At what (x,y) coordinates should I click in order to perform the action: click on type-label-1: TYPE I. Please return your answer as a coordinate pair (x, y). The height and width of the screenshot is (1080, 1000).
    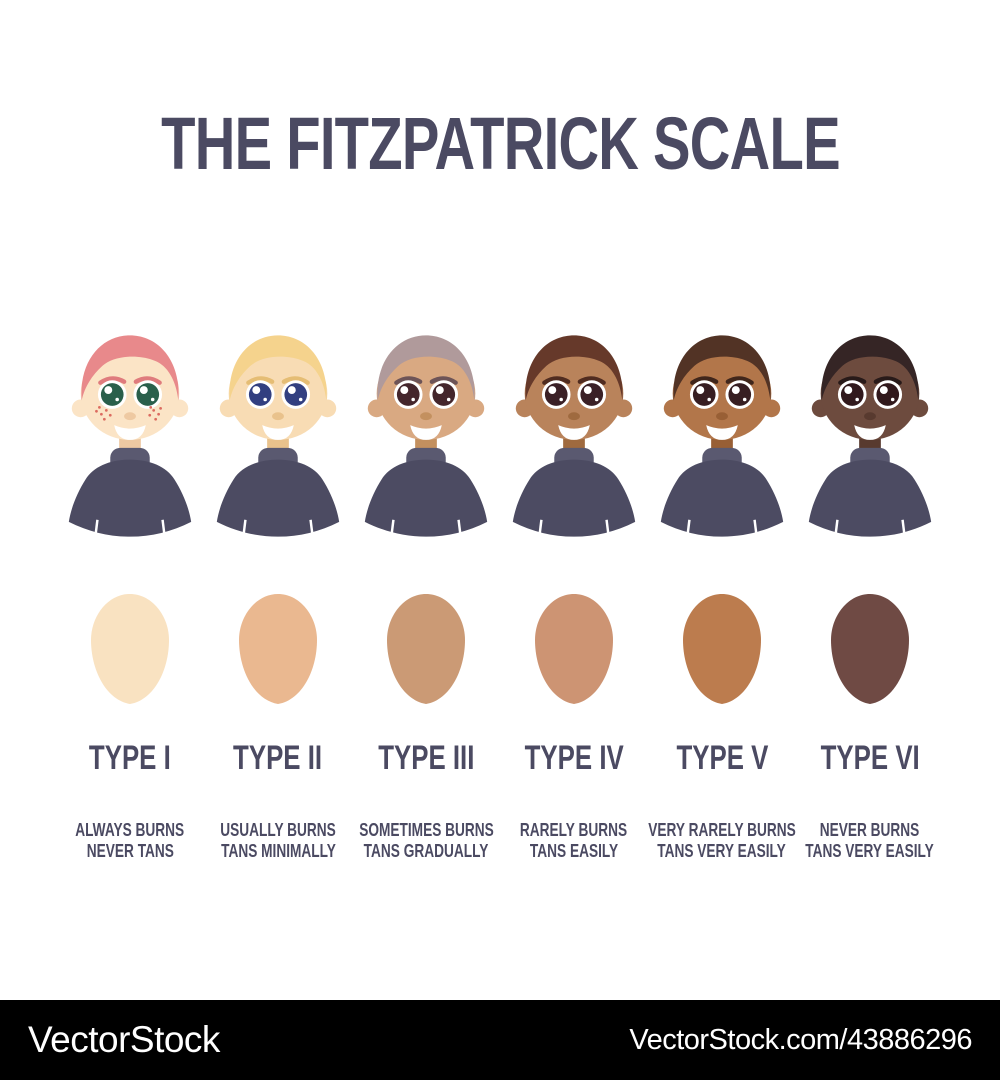
    Looking at the image, I should click on (130, 758).